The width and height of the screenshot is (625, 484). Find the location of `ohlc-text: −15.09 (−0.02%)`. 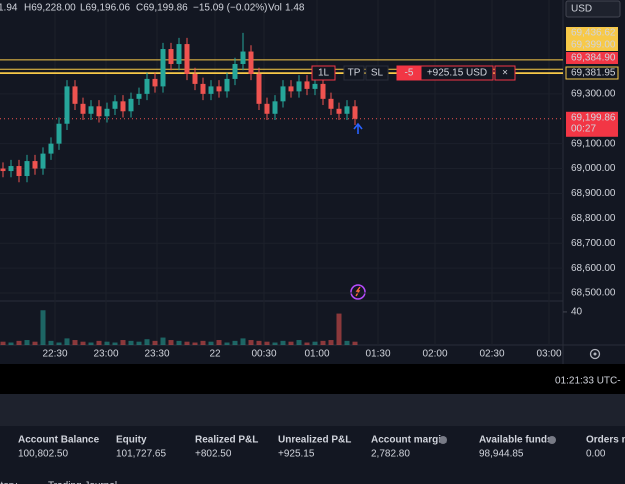

ohlc-text: −15.09 (−0.02%) is located at coordinates (230, 8).